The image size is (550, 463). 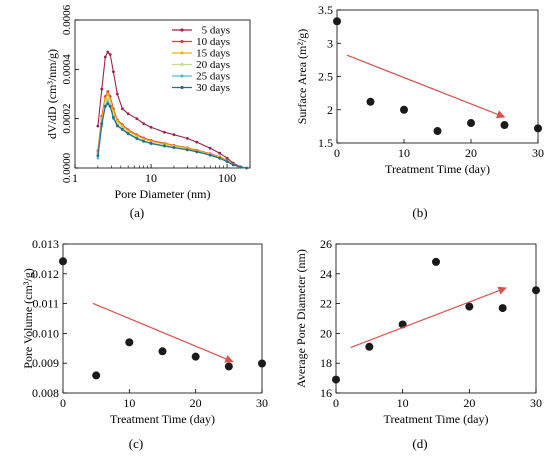 What do you see at coordinates (213, 88) in the screenshot?
I see `legend-label: 30 days` at bounding box center [213, 88].